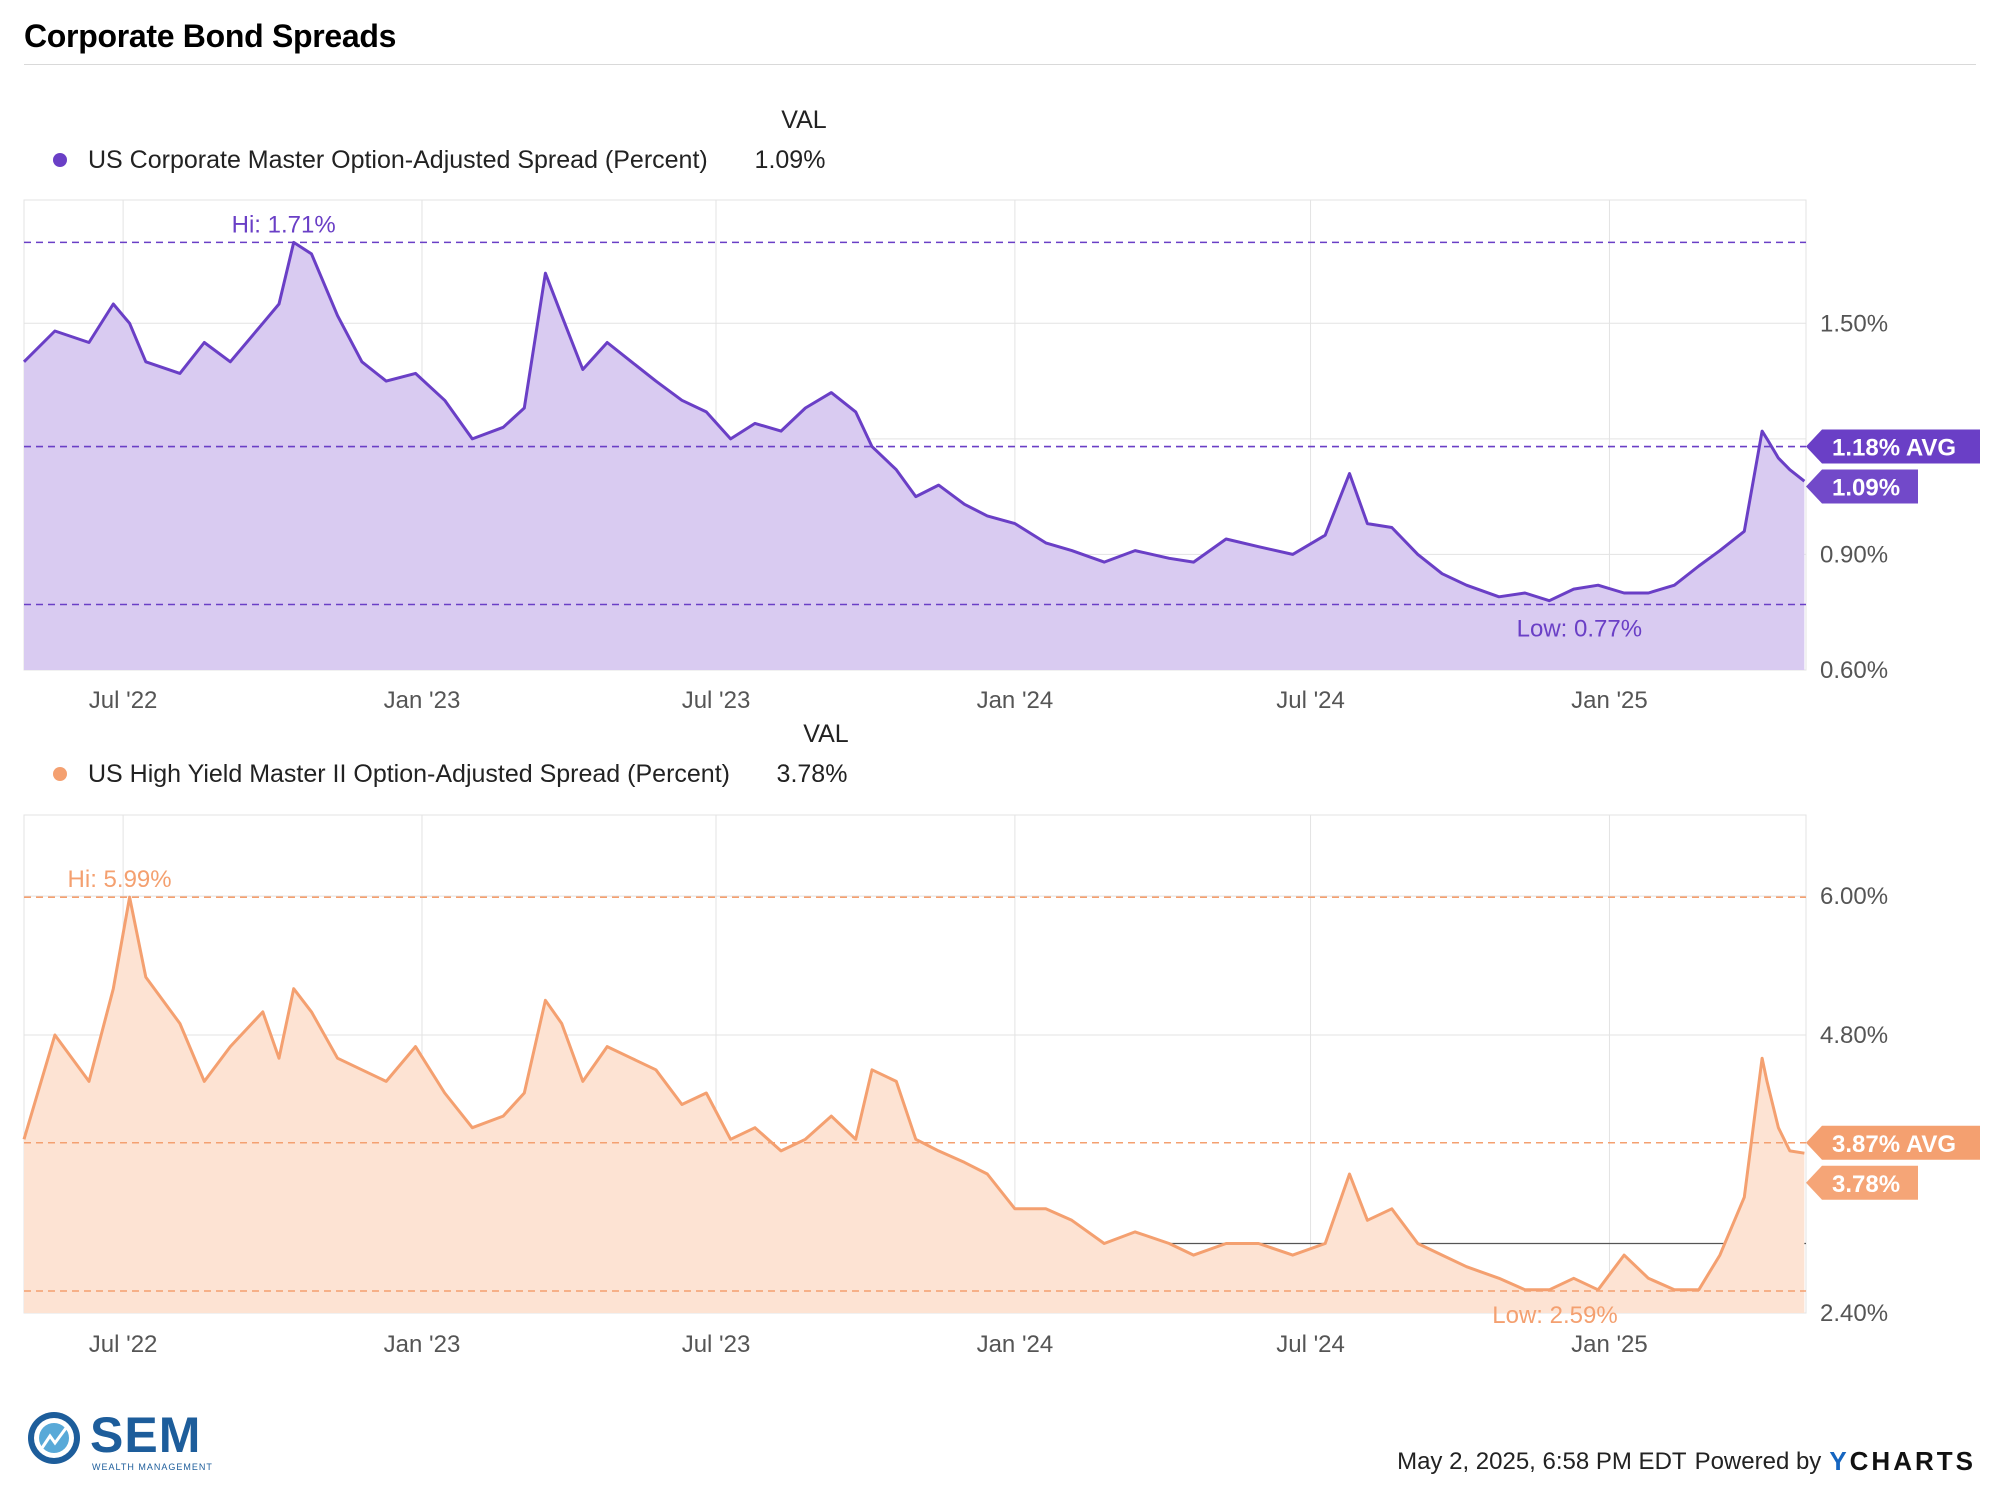 This screenshot has height=1492, width=2000. I want to click on ycharts-brand-rest: CHARTS, so click(1912, 1461).